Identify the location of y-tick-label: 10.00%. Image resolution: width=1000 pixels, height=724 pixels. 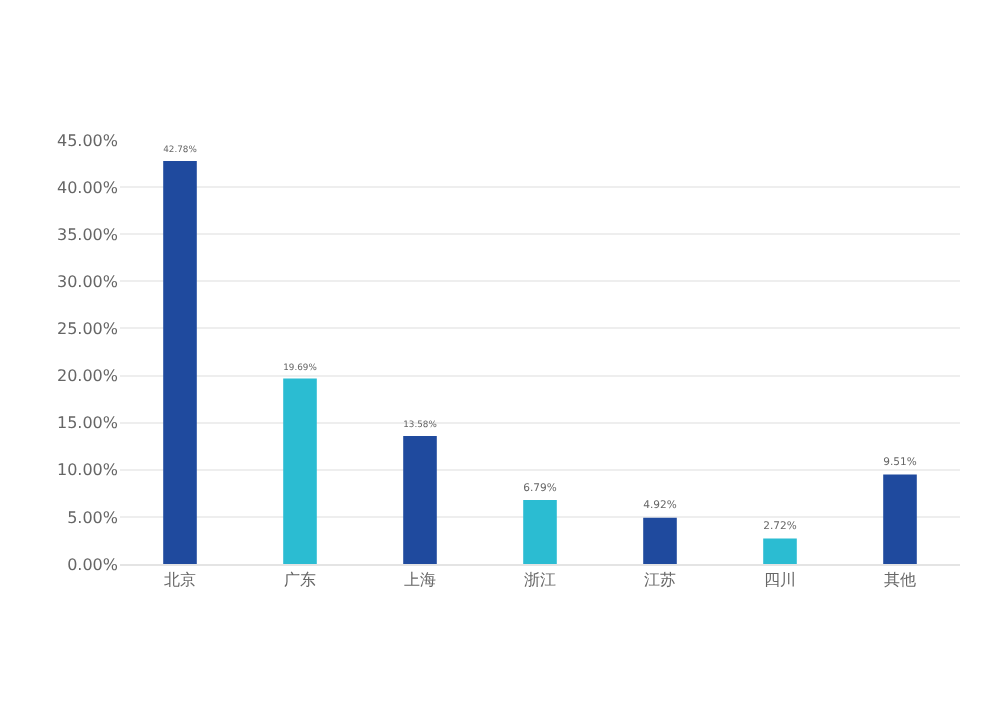
(87, 470).